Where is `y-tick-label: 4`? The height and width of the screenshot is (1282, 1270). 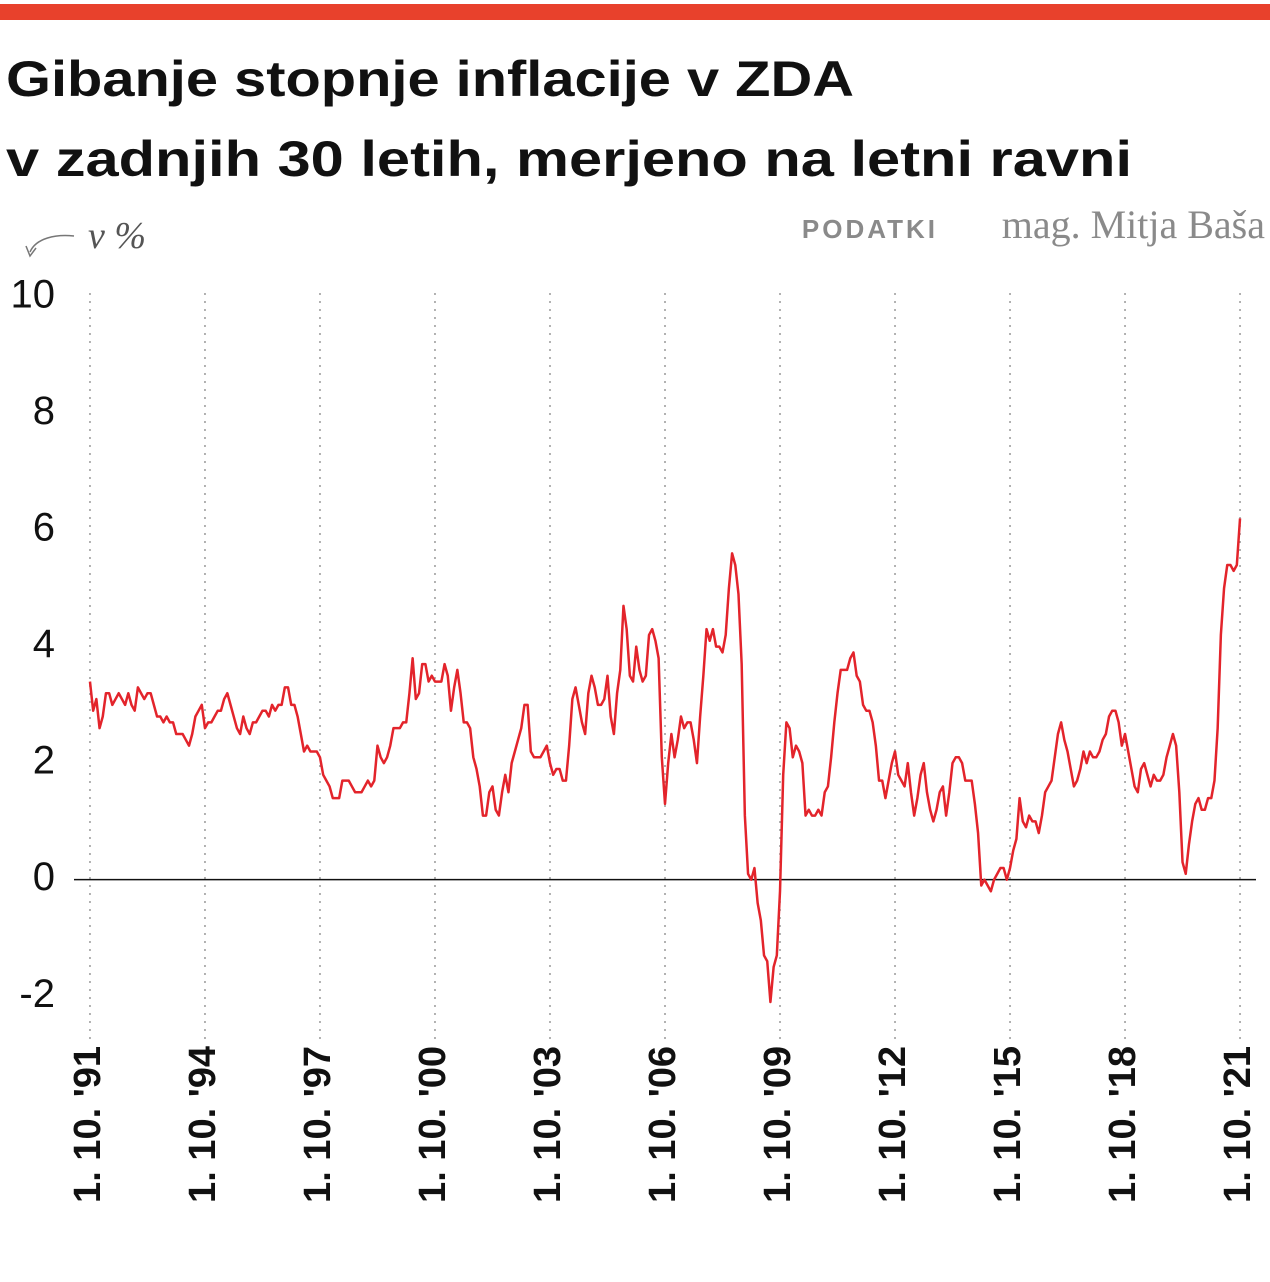
y-tick-label: 4 is located at coordinates (44, 644).